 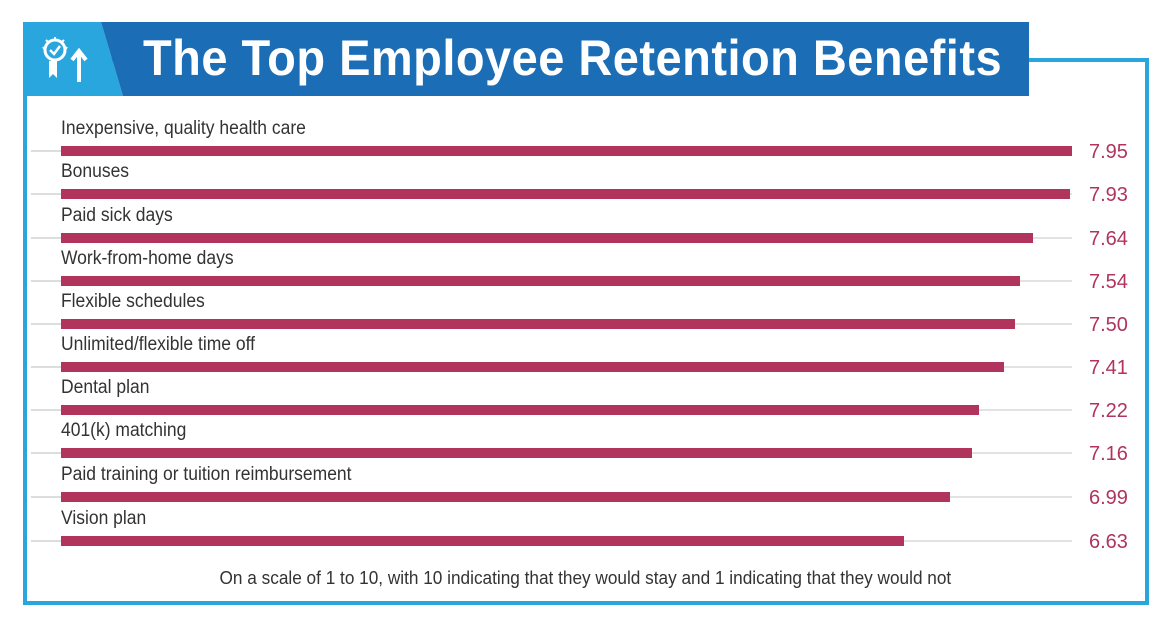 I want to click on bar-value: 7.64, so click(x=1108, y=239).